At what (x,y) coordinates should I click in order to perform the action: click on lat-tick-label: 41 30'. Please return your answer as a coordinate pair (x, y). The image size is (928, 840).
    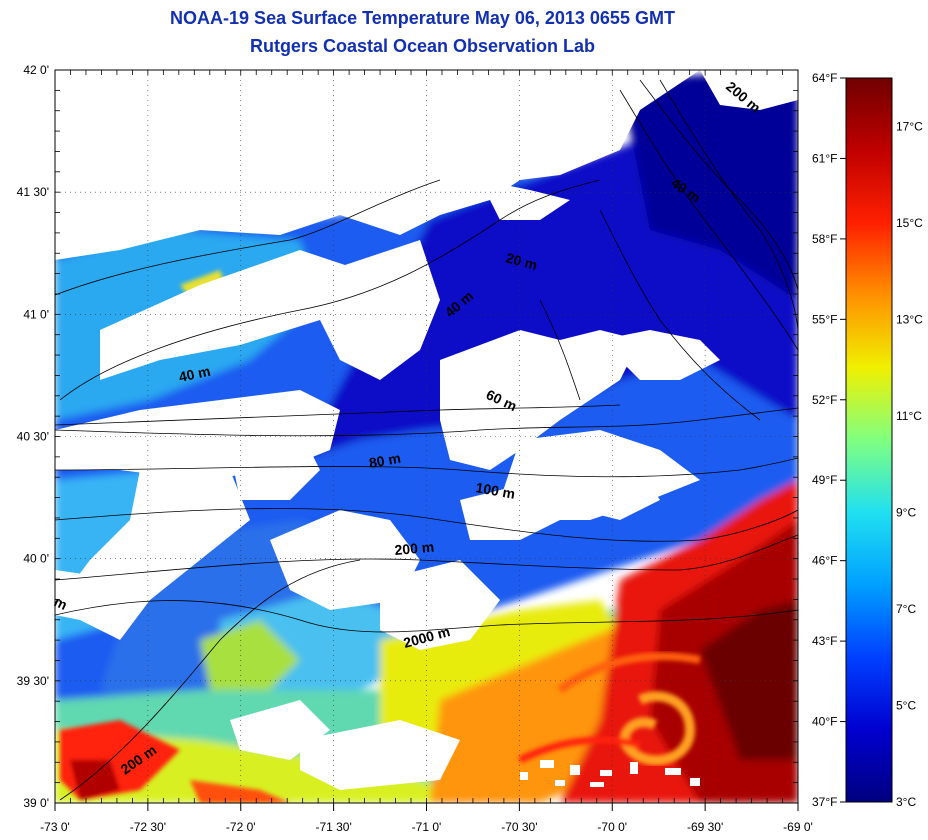
    Looking at the image, I should click on (33, 192).